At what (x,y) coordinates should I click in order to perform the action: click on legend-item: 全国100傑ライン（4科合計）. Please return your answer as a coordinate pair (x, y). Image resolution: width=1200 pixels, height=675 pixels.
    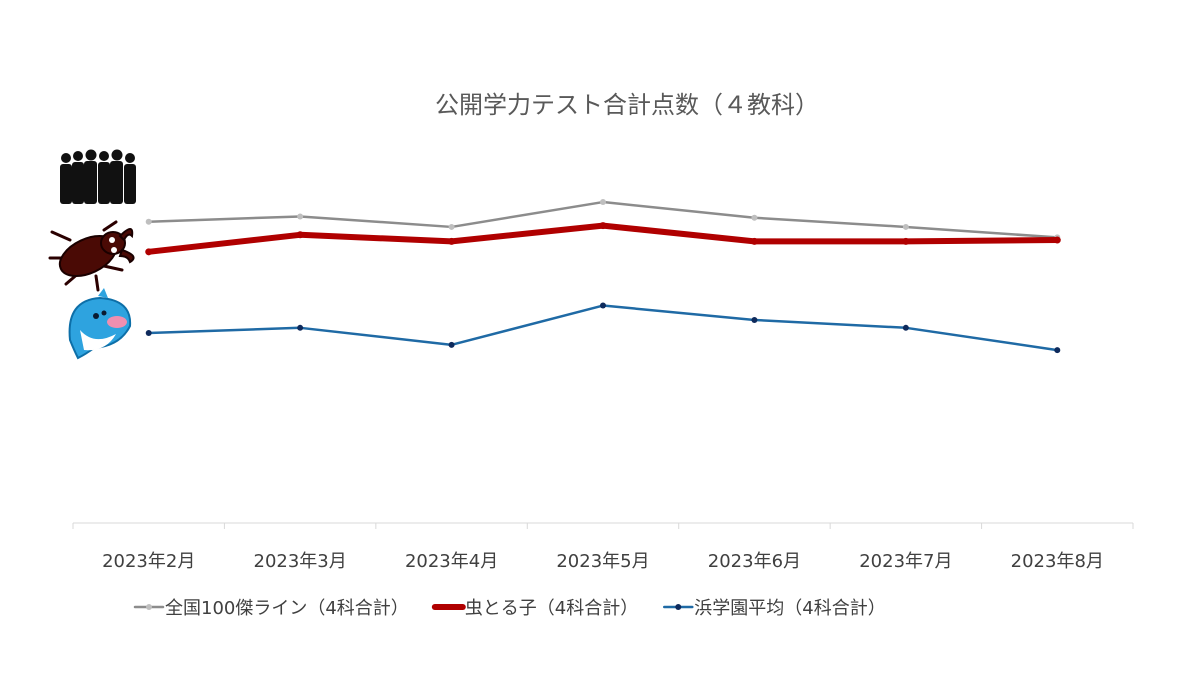
    Looking at the image, I should click on (271, 608).